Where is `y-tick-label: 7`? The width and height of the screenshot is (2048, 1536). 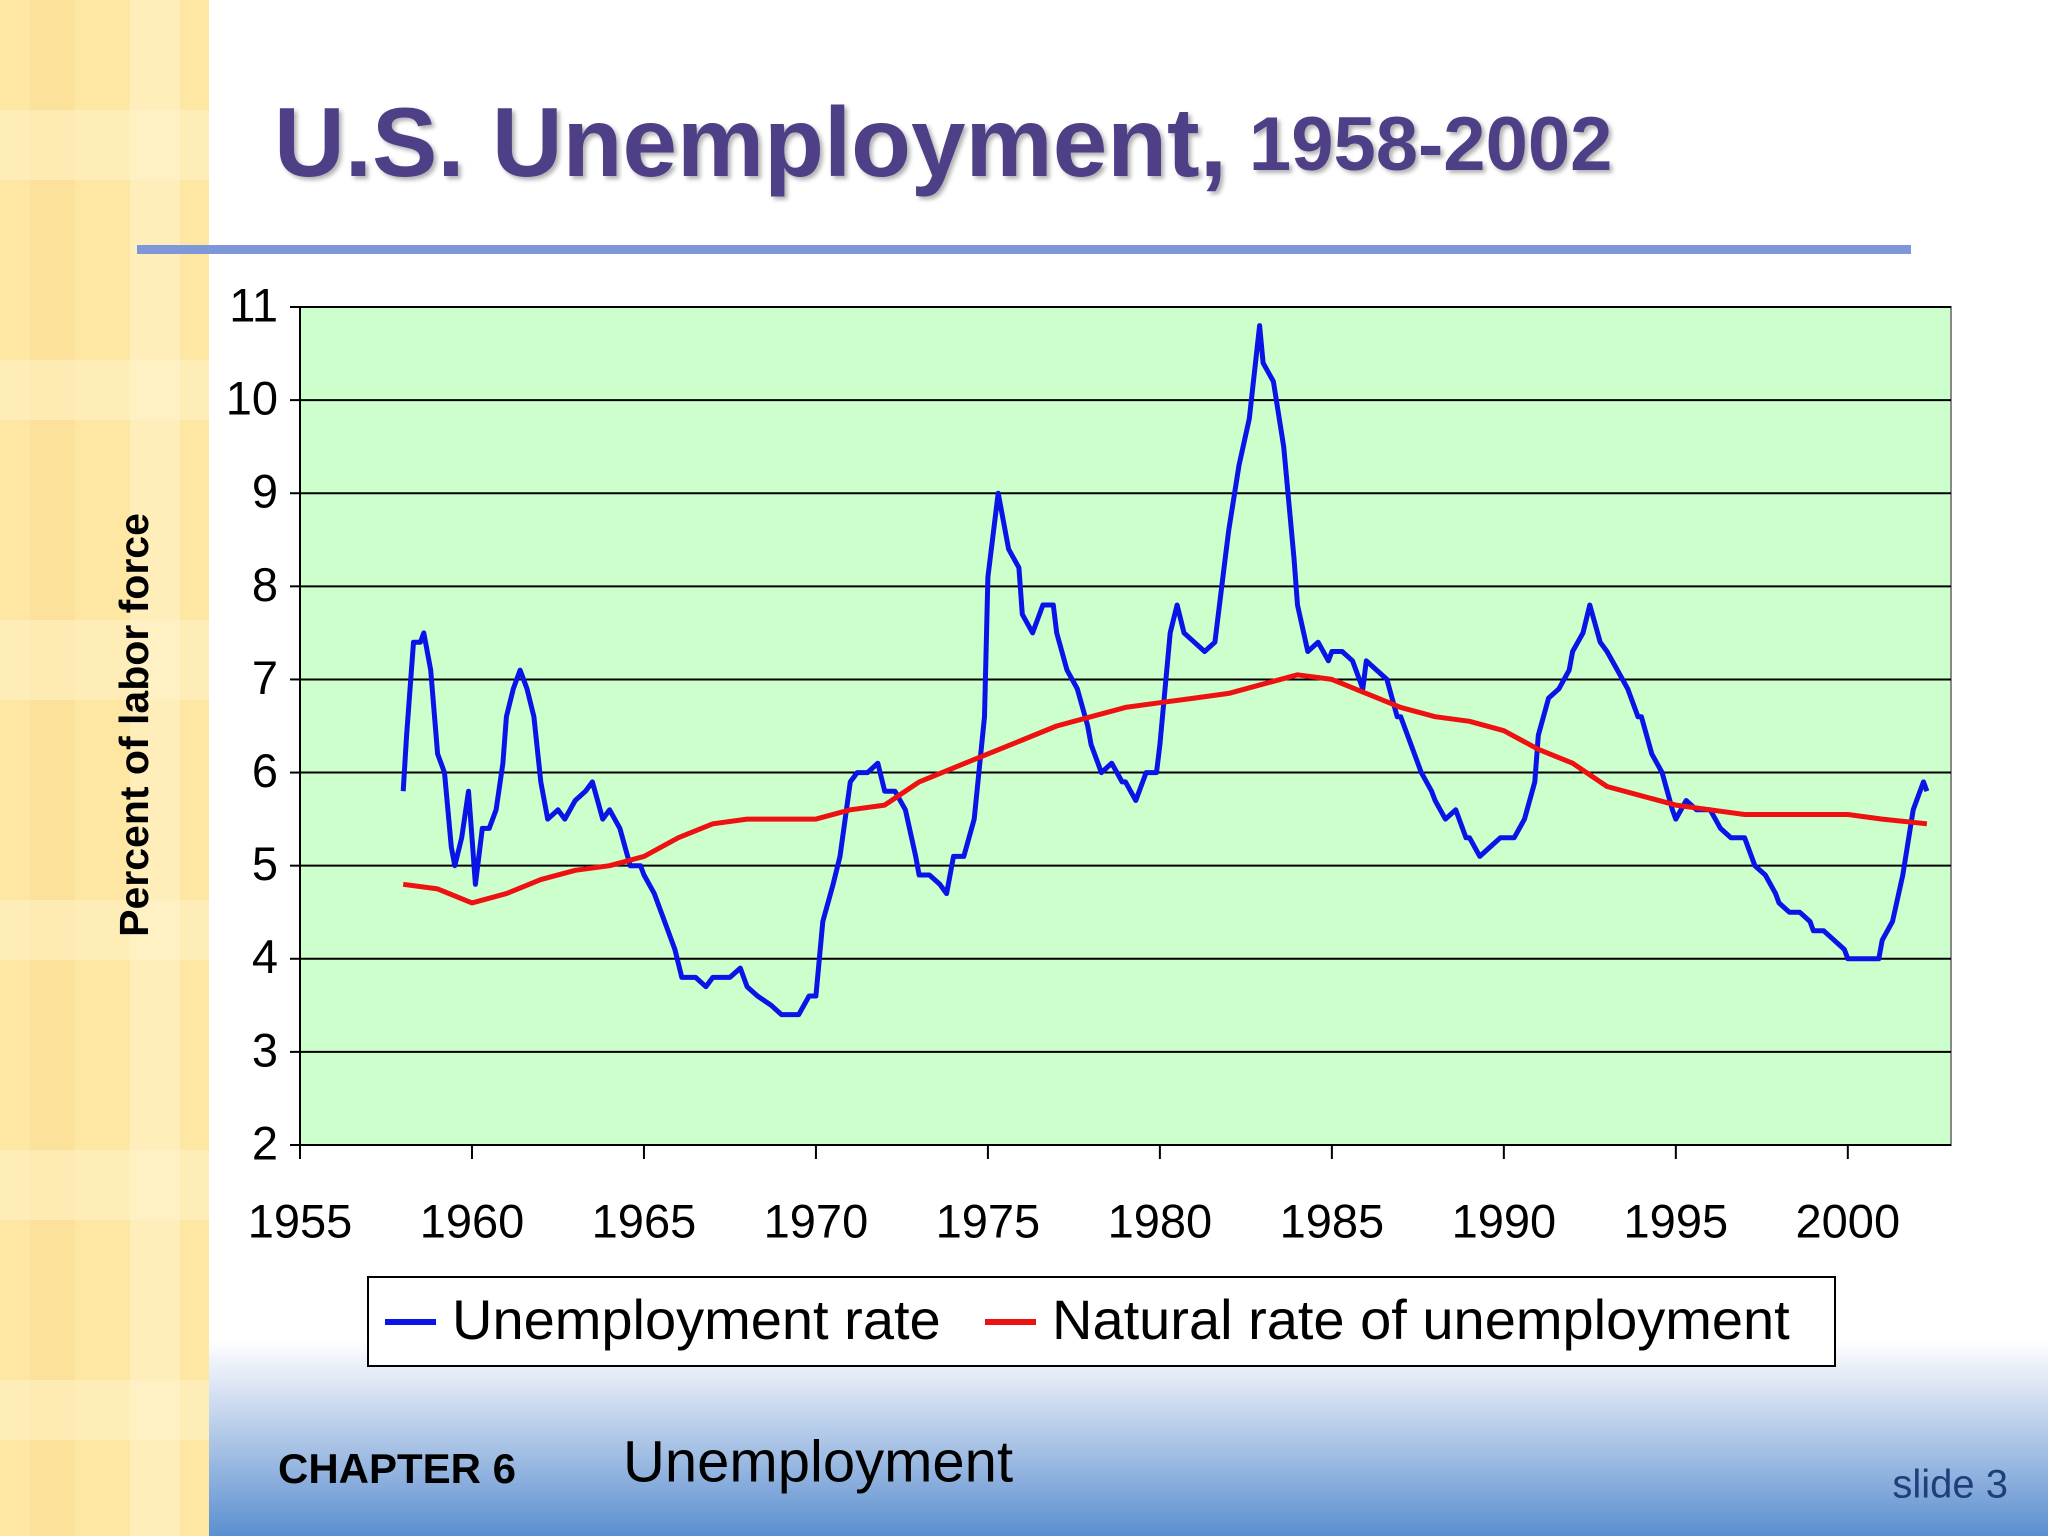 y-tick-label: 7 is located at coordinates (265, 677).